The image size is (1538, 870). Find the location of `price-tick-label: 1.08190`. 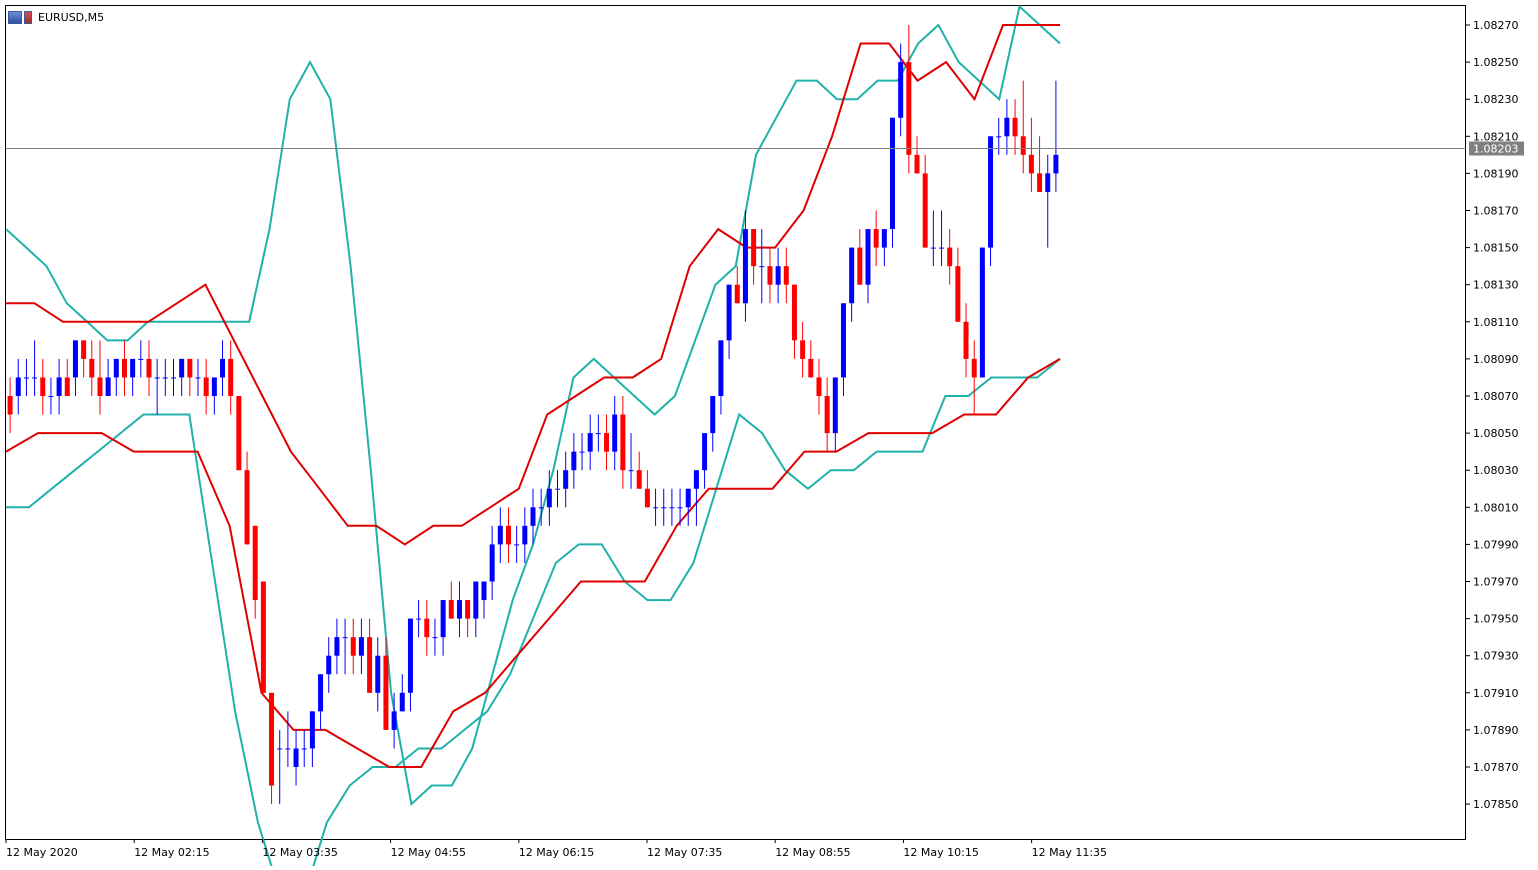

price-tick-label: 1.08190 is located at coordinates (1496, 173).